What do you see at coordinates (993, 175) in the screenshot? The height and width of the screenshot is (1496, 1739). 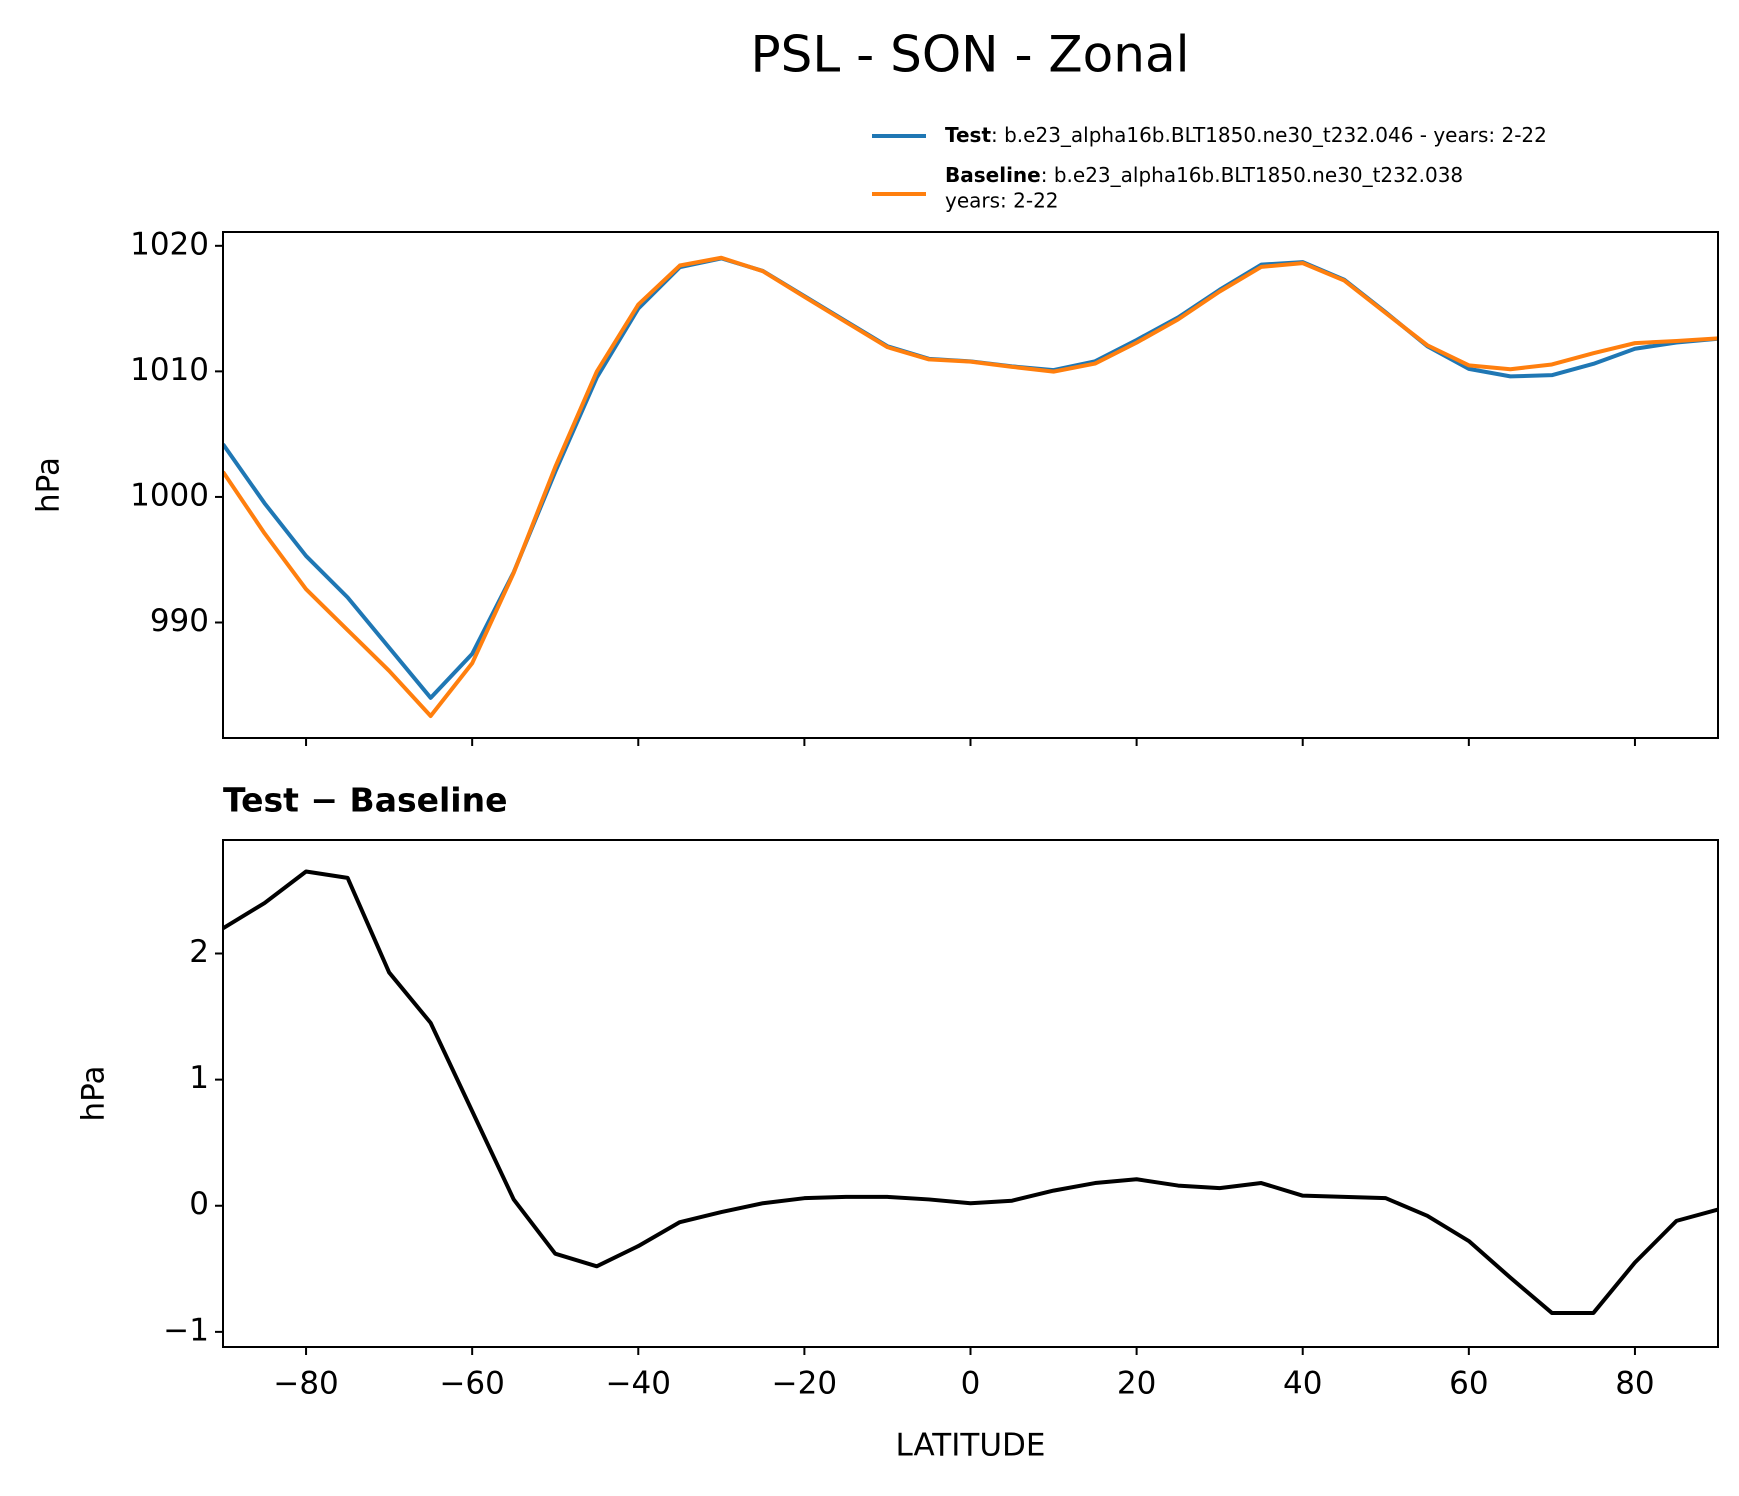 I see `legend-name: Baseline` at bounding box center [993, 175].